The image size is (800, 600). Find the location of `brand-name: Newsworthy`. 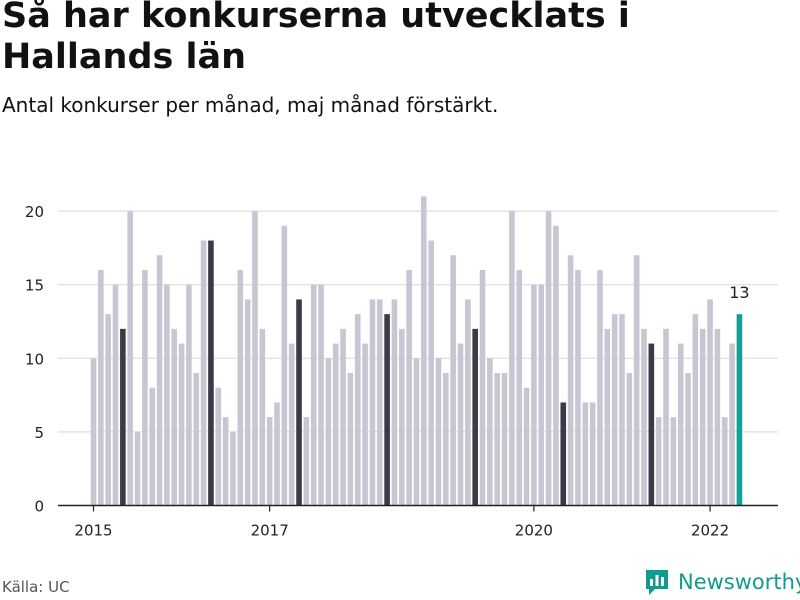

brand-name: Newsworthy is located at coordinates (739, 582).